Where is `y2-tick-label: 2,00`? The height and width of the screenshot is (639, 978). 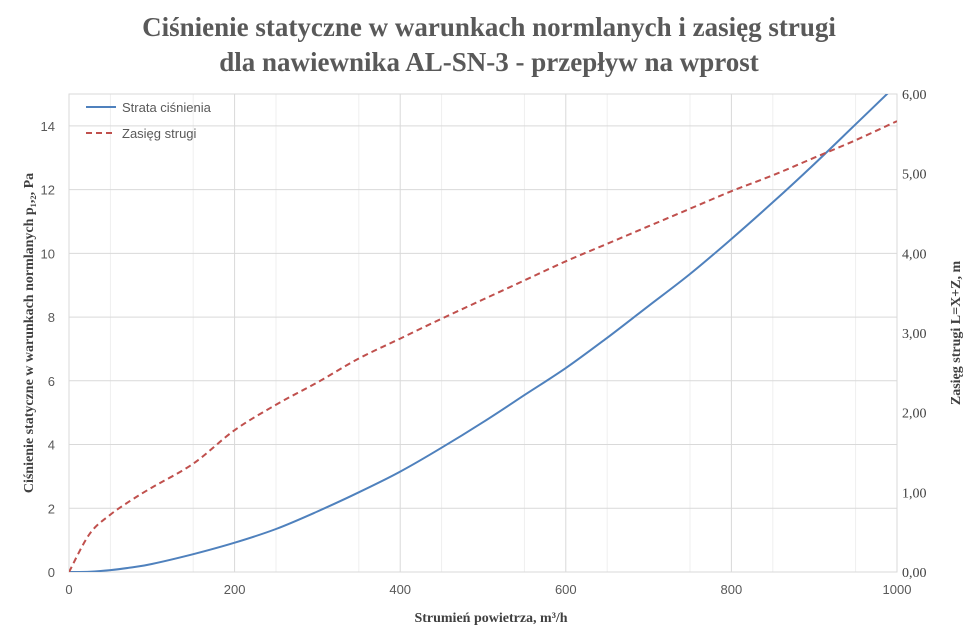
y2-tick-label: 2,00 is located at coordinates (914, 414).